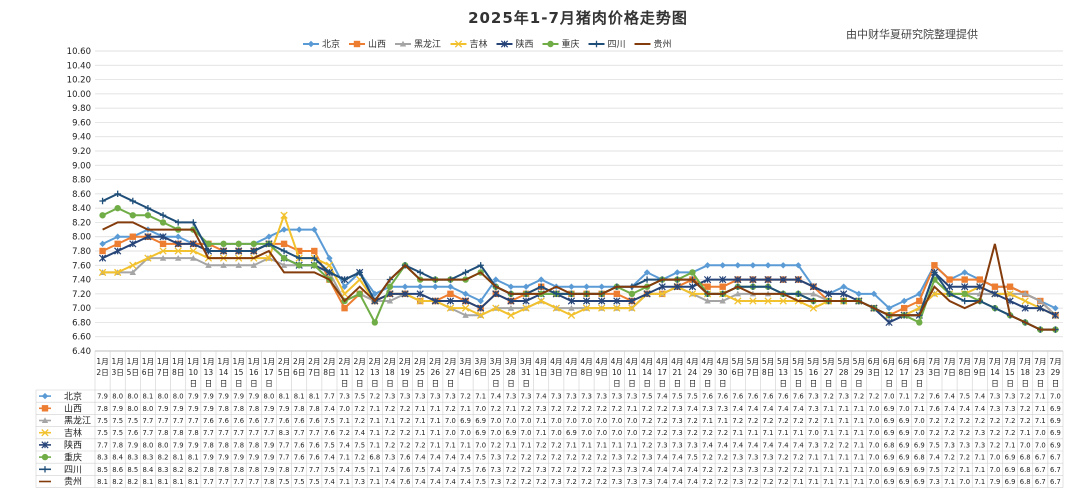 The height and width of the screenshot is (503, 1080). What do you see at coordinates (148, 470) in the screenshot?
I see `table-cell: 8.4` at bounding box center [148, 470].